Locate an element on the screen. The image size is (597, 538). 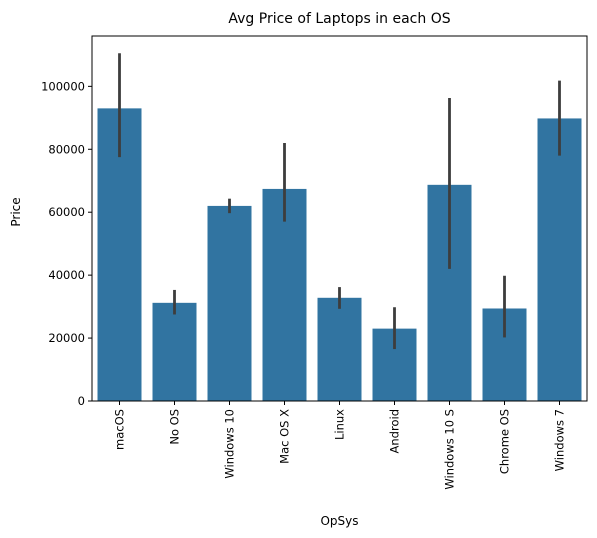
x-tick-label-8: Windows 7 is located at coordinates (560, 440).